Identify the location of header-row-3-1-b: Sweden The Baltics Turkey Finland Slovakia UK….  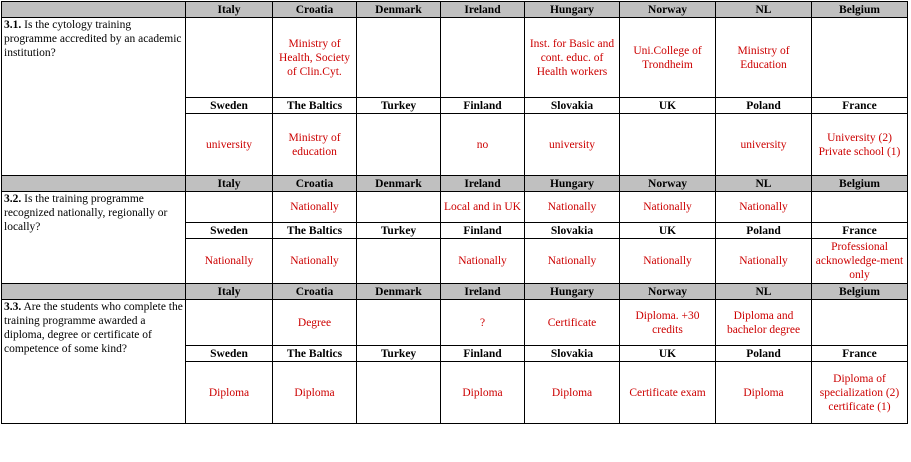
(455, 105).